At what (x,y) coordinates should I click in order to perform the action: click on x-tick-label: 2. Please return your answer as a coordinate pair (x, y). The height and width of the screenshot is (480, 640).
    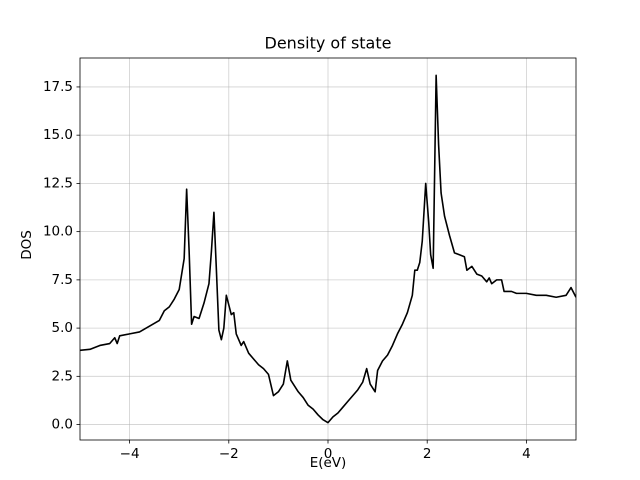
    Looking at the image, I should click on (427, 454).